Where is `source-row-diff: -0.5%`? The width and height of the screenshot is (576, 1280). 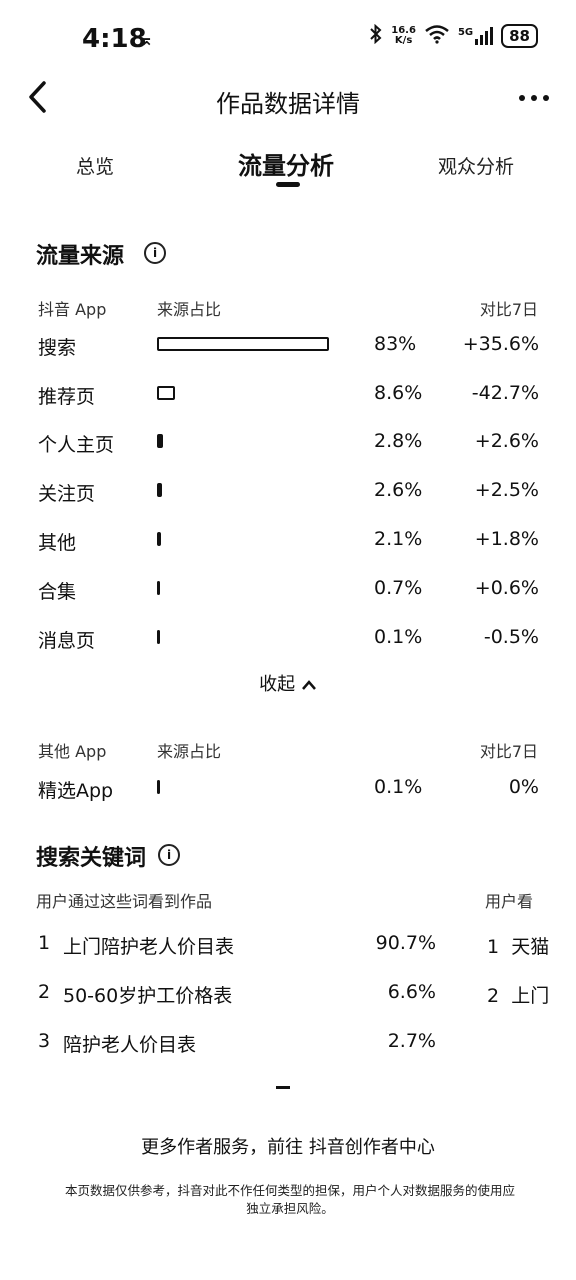
source-row-diff: -0.5% is located at coordinates (511, 637).